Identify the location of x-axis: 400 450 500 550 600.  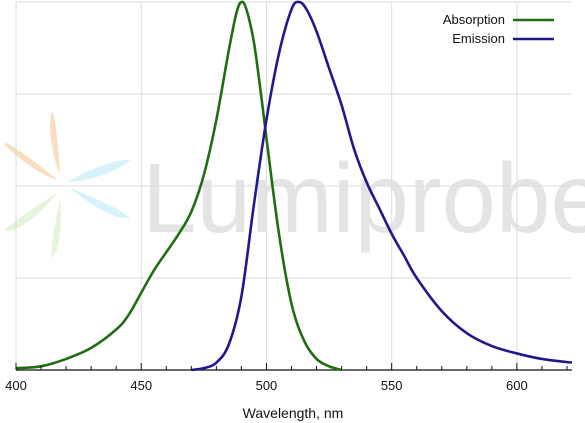
(286, 378).